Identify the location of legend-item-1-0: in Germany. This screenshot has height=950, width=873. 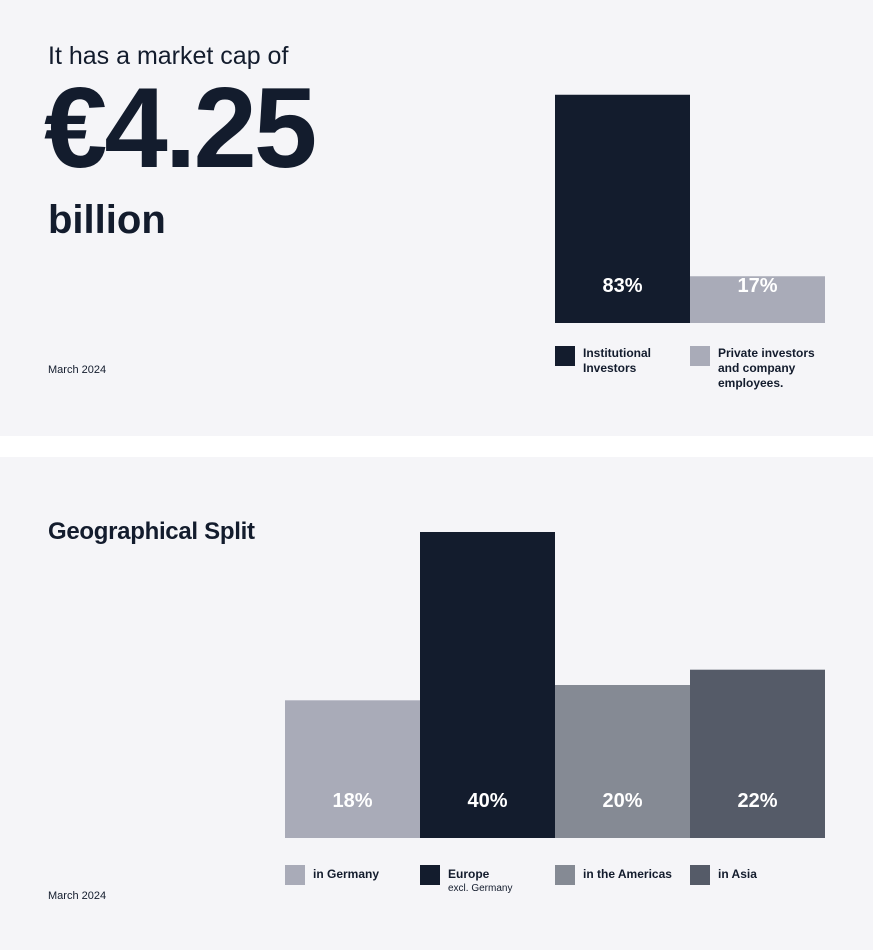
(350, 875).